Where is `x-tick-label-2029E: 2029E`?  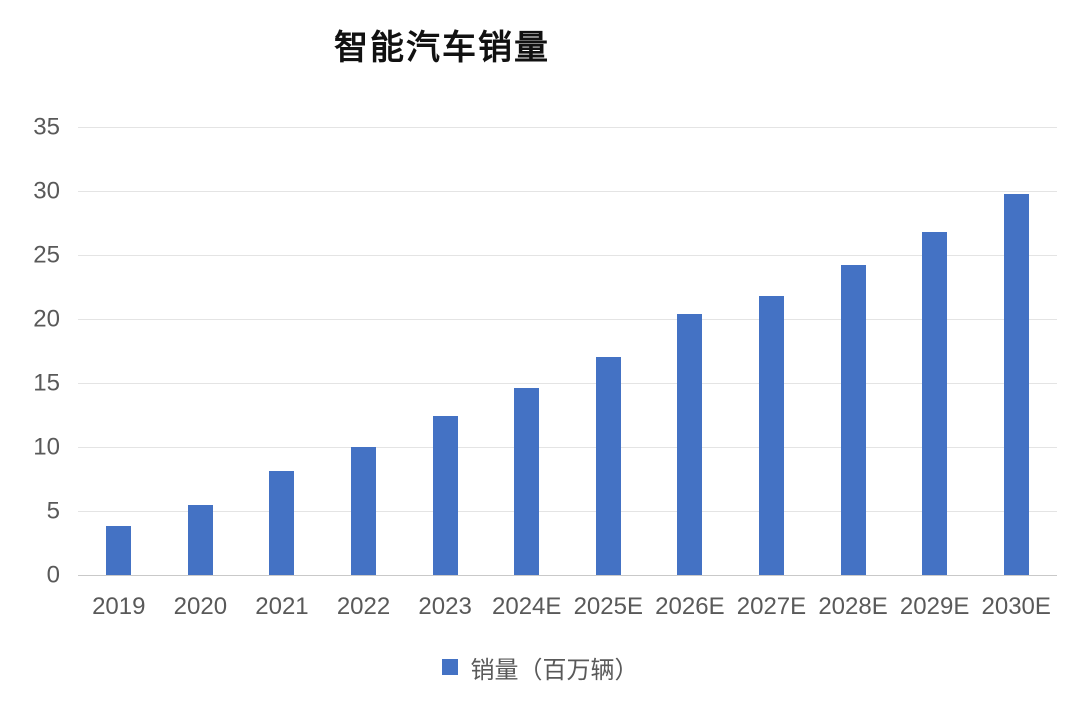
x-tick-label-2029E: 2029E is located at coordinates (934, 606).